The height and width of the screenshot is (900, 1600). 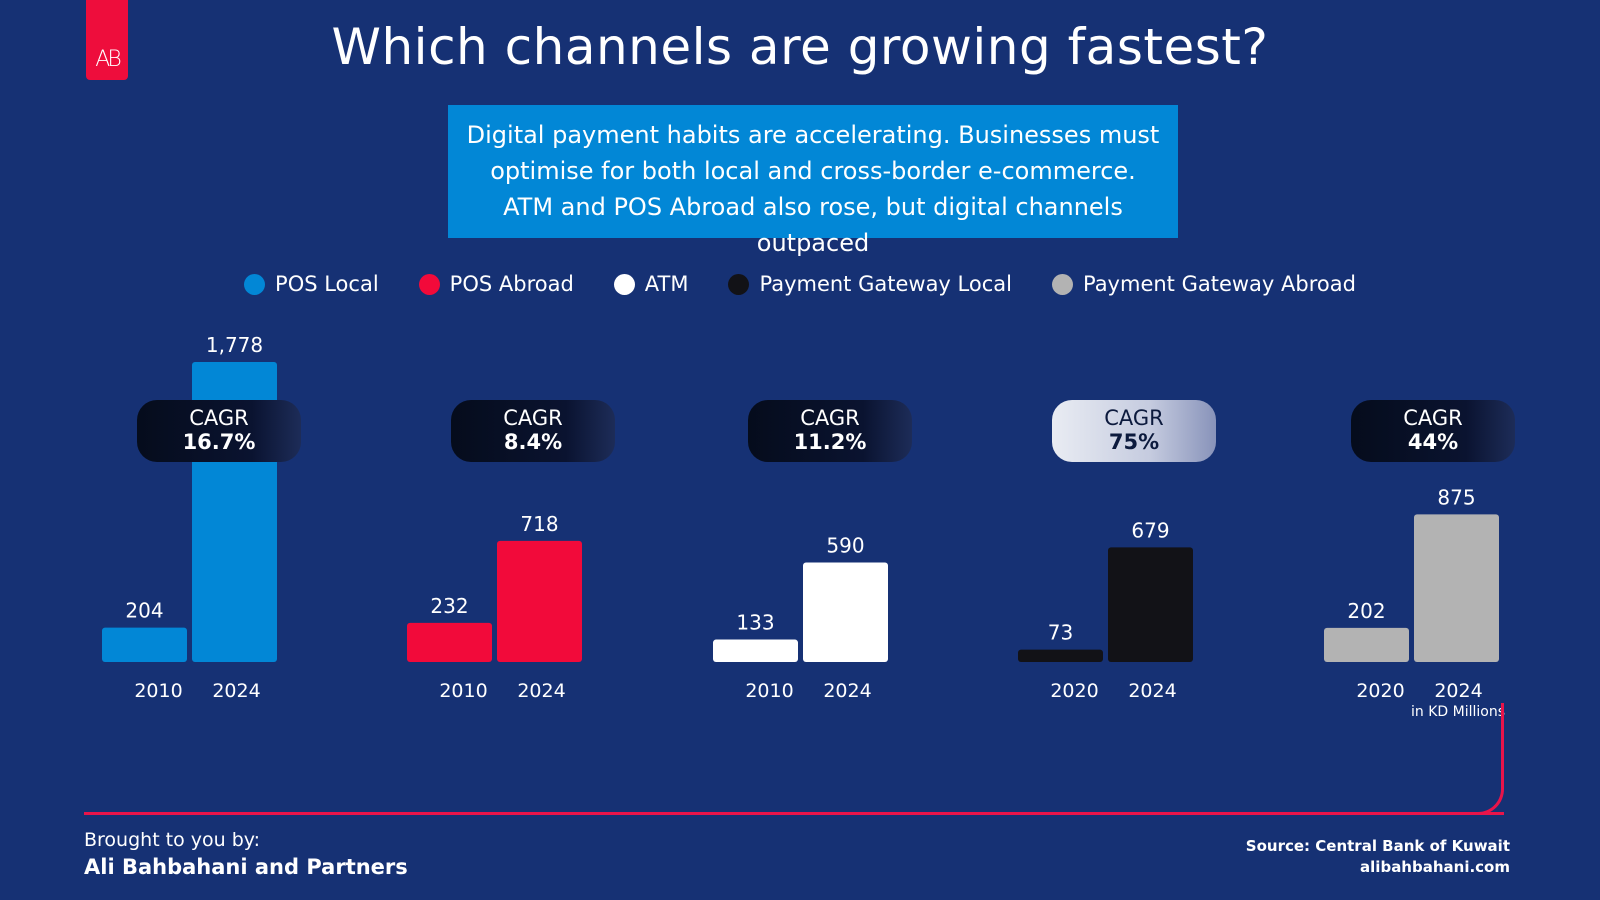 What do you see at coordinates (1433, 418) in the screenshot?
I see `cagr-label-gateway-abroad: CAGR` at bounding box center [1433, 418].